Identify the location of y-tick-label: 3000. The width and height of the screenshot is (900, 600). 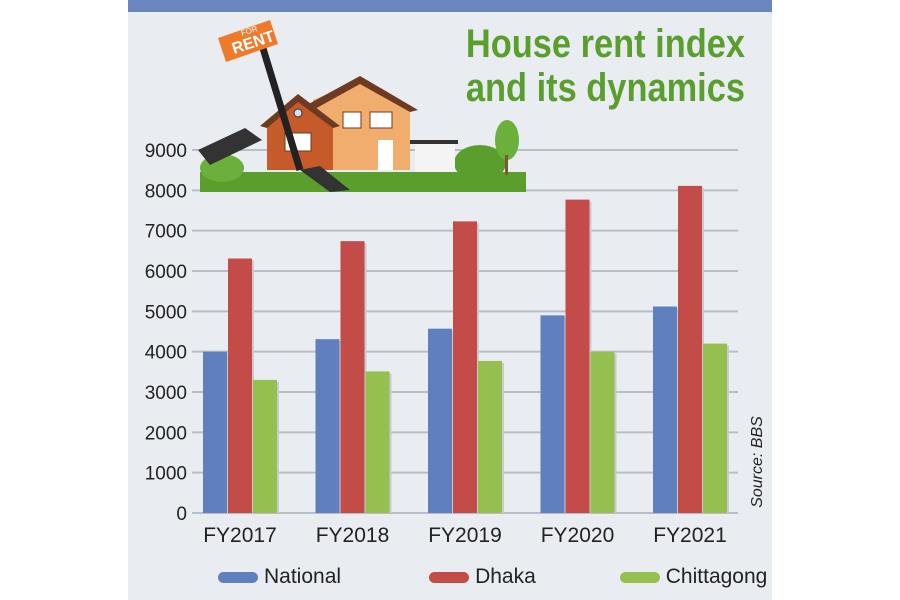
(166, 393).